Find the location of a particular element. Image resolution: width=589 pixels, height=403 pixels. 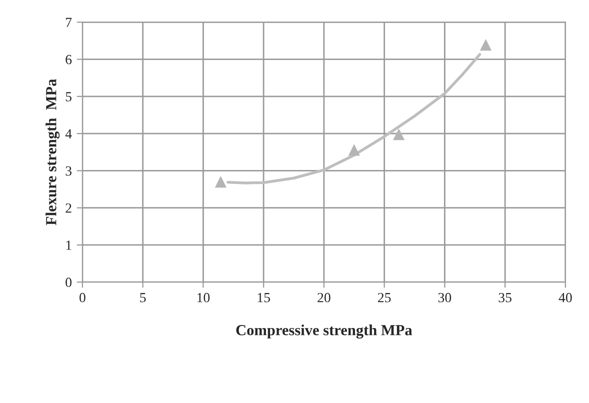

y-tick-label: 0 is located at coordinates (69, 283).